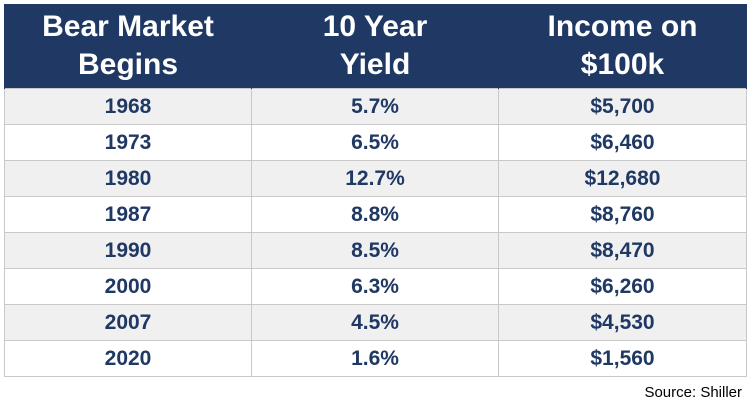 The height and width of the screenshot is (412, 754). I want to click on yield-cell: 8.5%, so click(375, 250).